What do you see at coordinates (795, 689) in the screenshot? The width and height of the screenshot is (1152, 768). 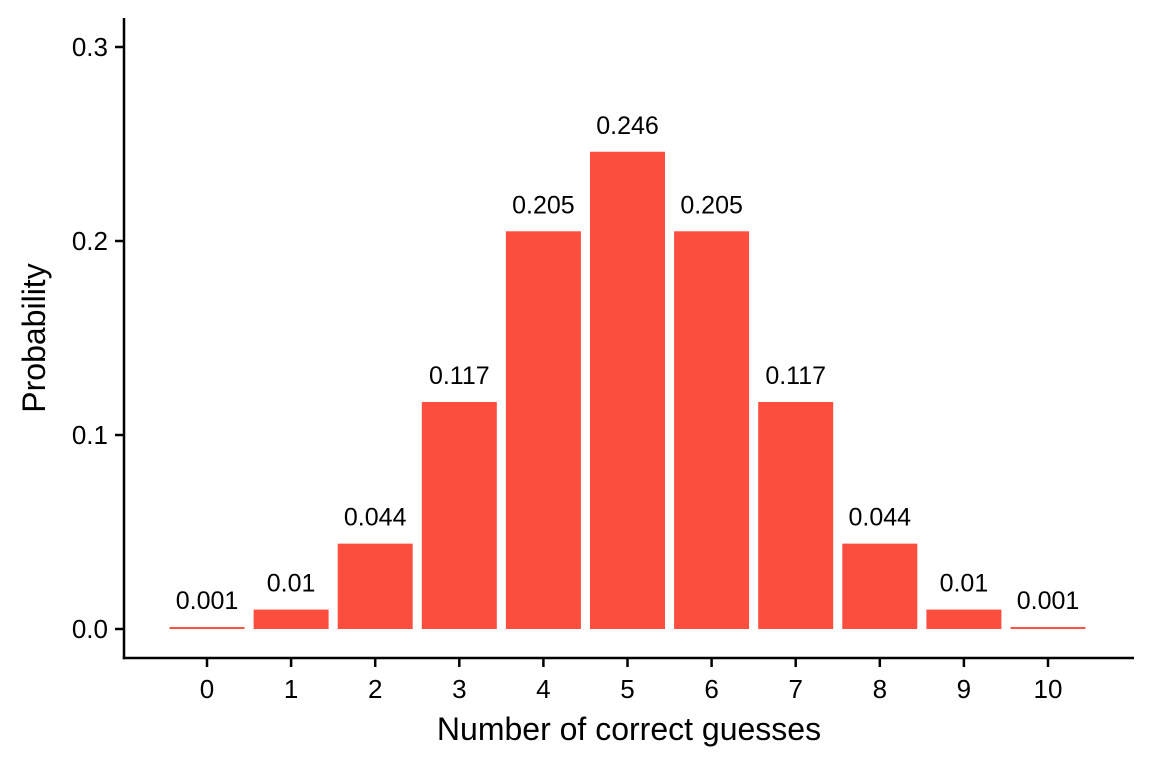 I see `x-tick-label-7: 7` at bounding box center [795, 689].